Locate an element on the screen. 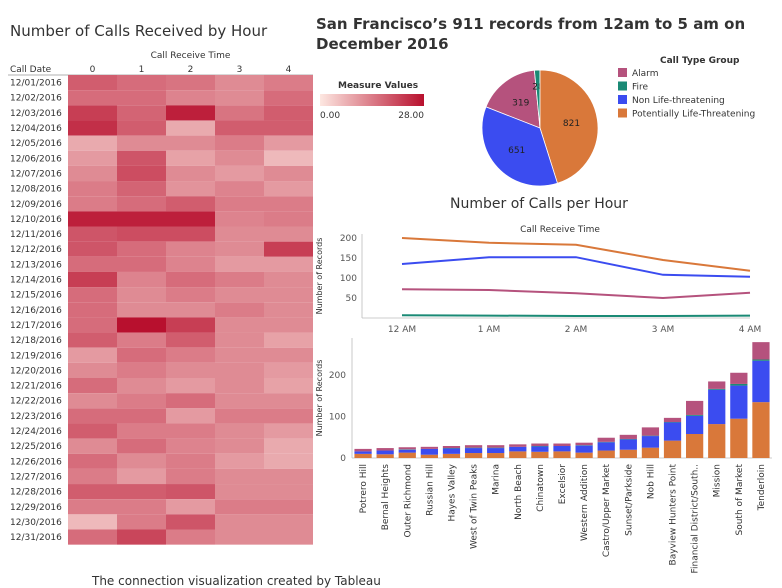 The width and height of the screenshot is (782, 588). line-y-tick-label: 200 is located at coordinates (348, 239).